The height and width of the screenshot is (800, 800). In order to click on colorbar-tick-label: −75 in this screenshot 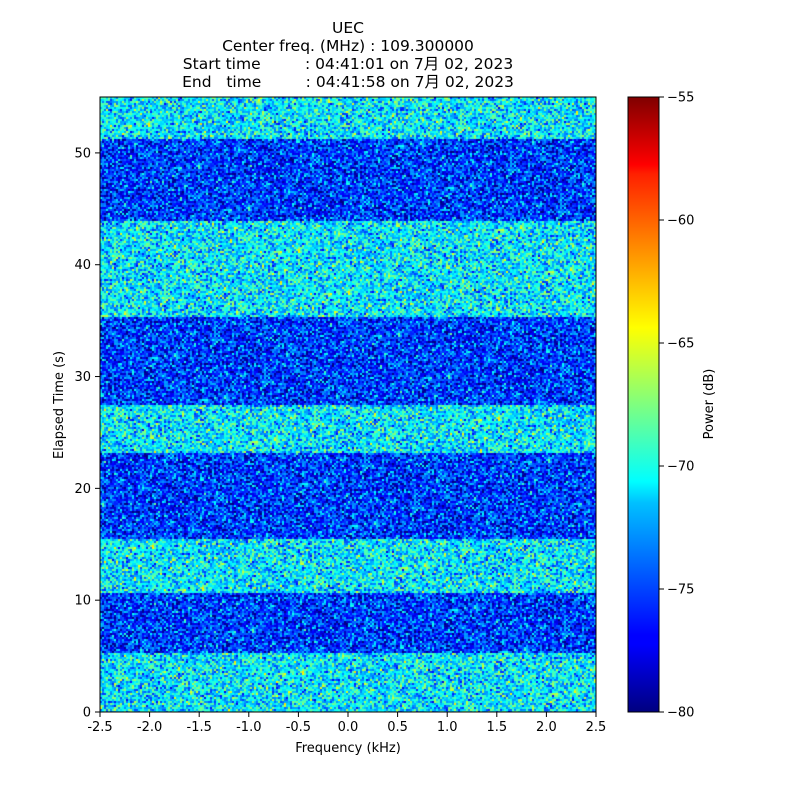, I will do `click(680, 590)`.